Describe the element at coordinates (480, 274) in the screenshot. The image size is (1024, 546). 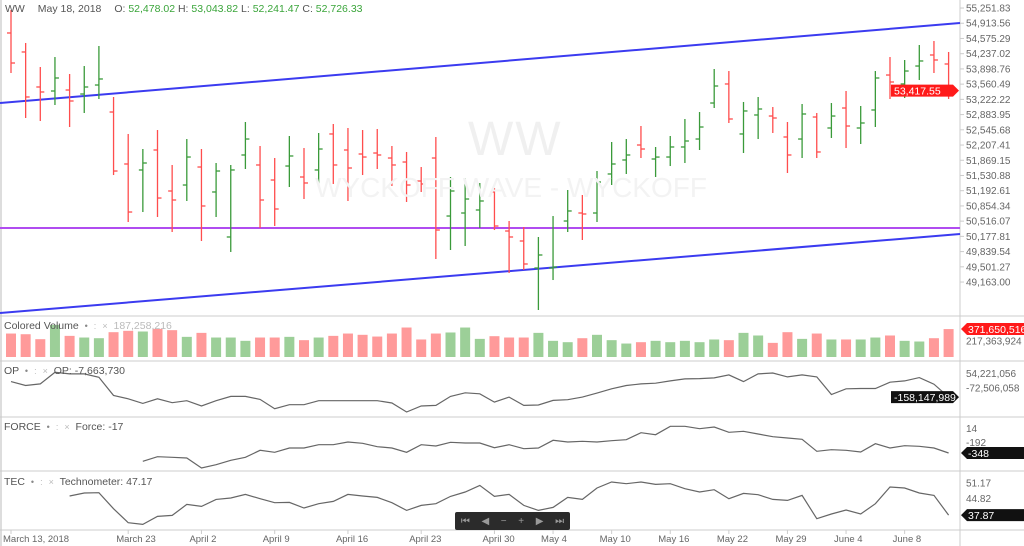
I see `lower-trendline` at that location.